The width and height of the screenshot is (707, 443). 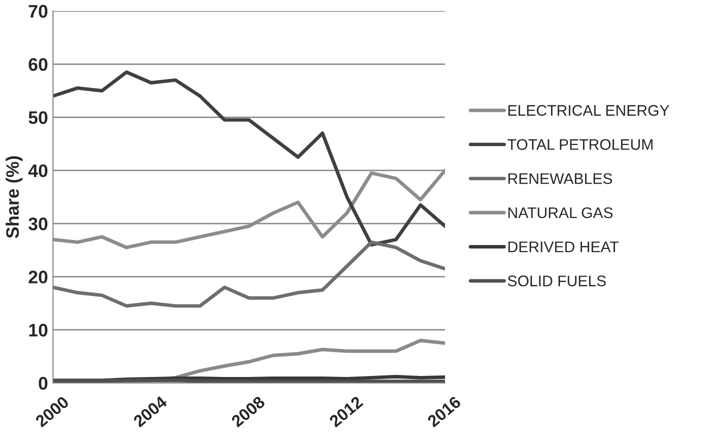 I want to click on y-tick-label: 60, so click(x=38, y=64).